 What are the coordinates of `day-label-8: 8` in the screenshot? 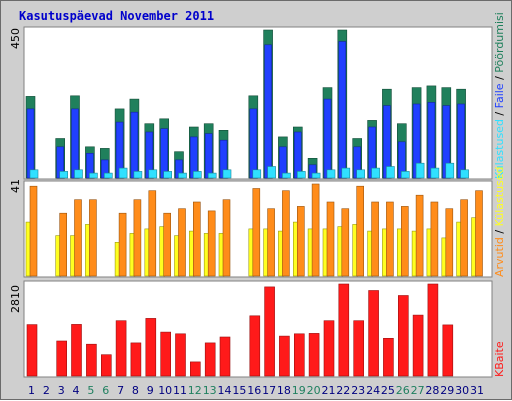 It's located at (135, 390).